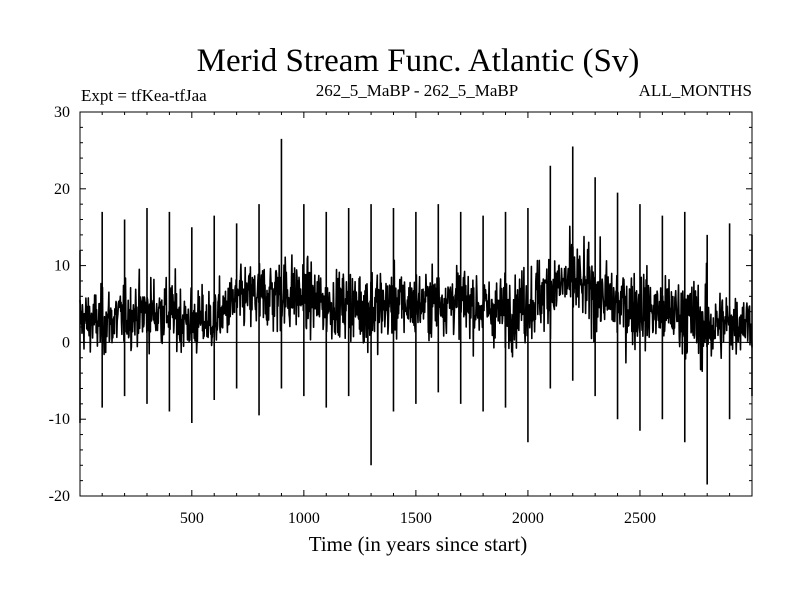  What do you see at coordinates (62, 266) in the screenshot?
I see `y-tick-label: 10` at bounding box center [62, 266].